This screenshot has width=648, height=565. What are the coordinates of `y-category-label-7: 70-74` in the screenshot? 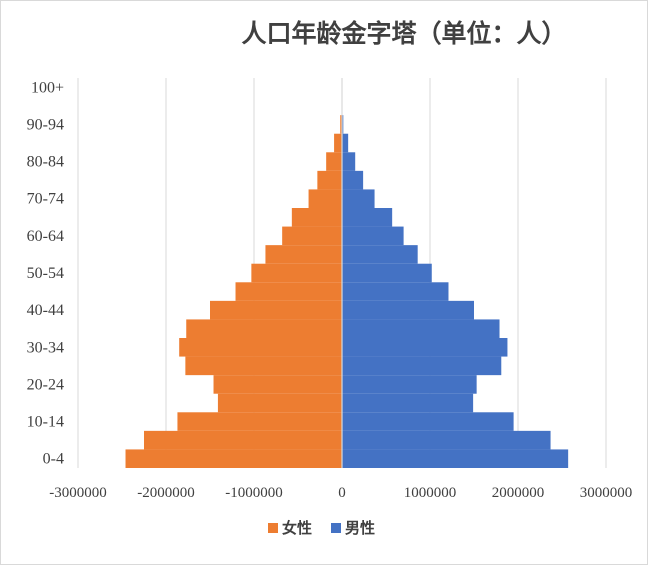 It's located at (45, 199).